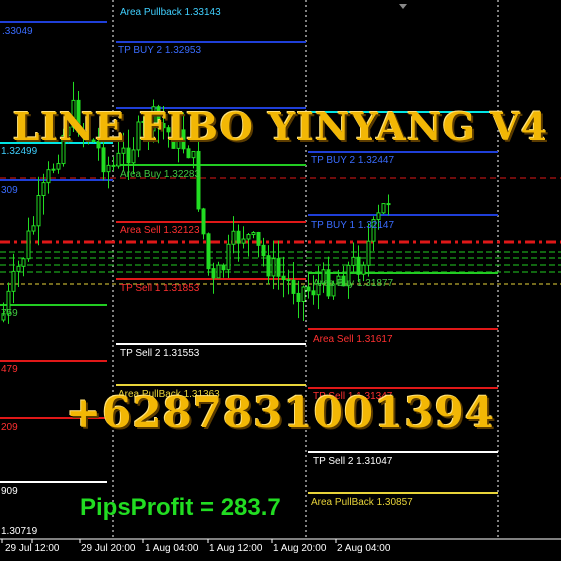  I want to click on label-left-8: 1.30719, so click(19, 531).